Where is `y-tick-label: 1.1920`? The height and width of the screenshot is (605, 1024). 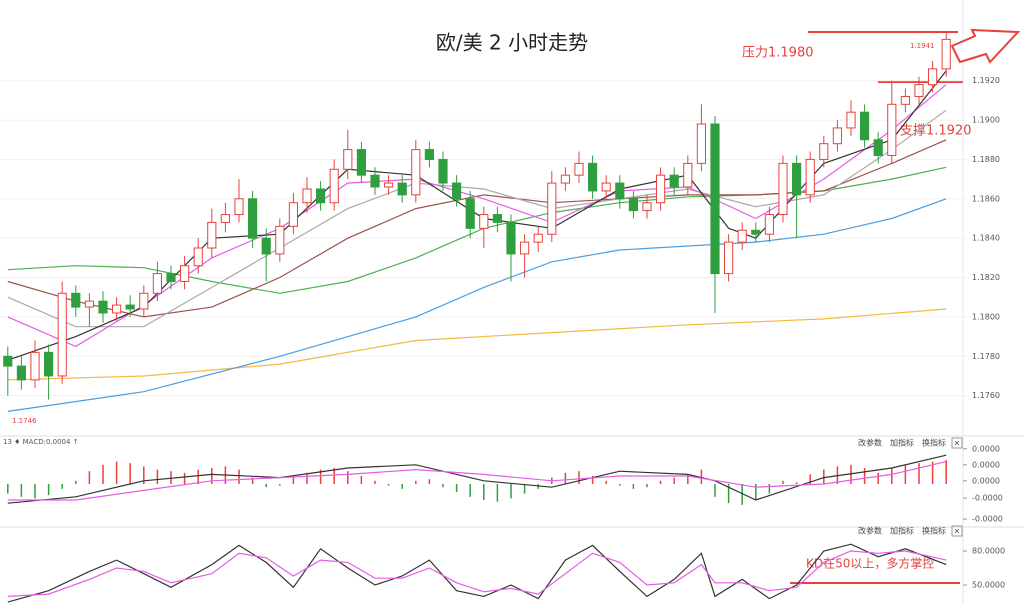 y-tick-label: 1.1920 is located at coordinates (986, 80).